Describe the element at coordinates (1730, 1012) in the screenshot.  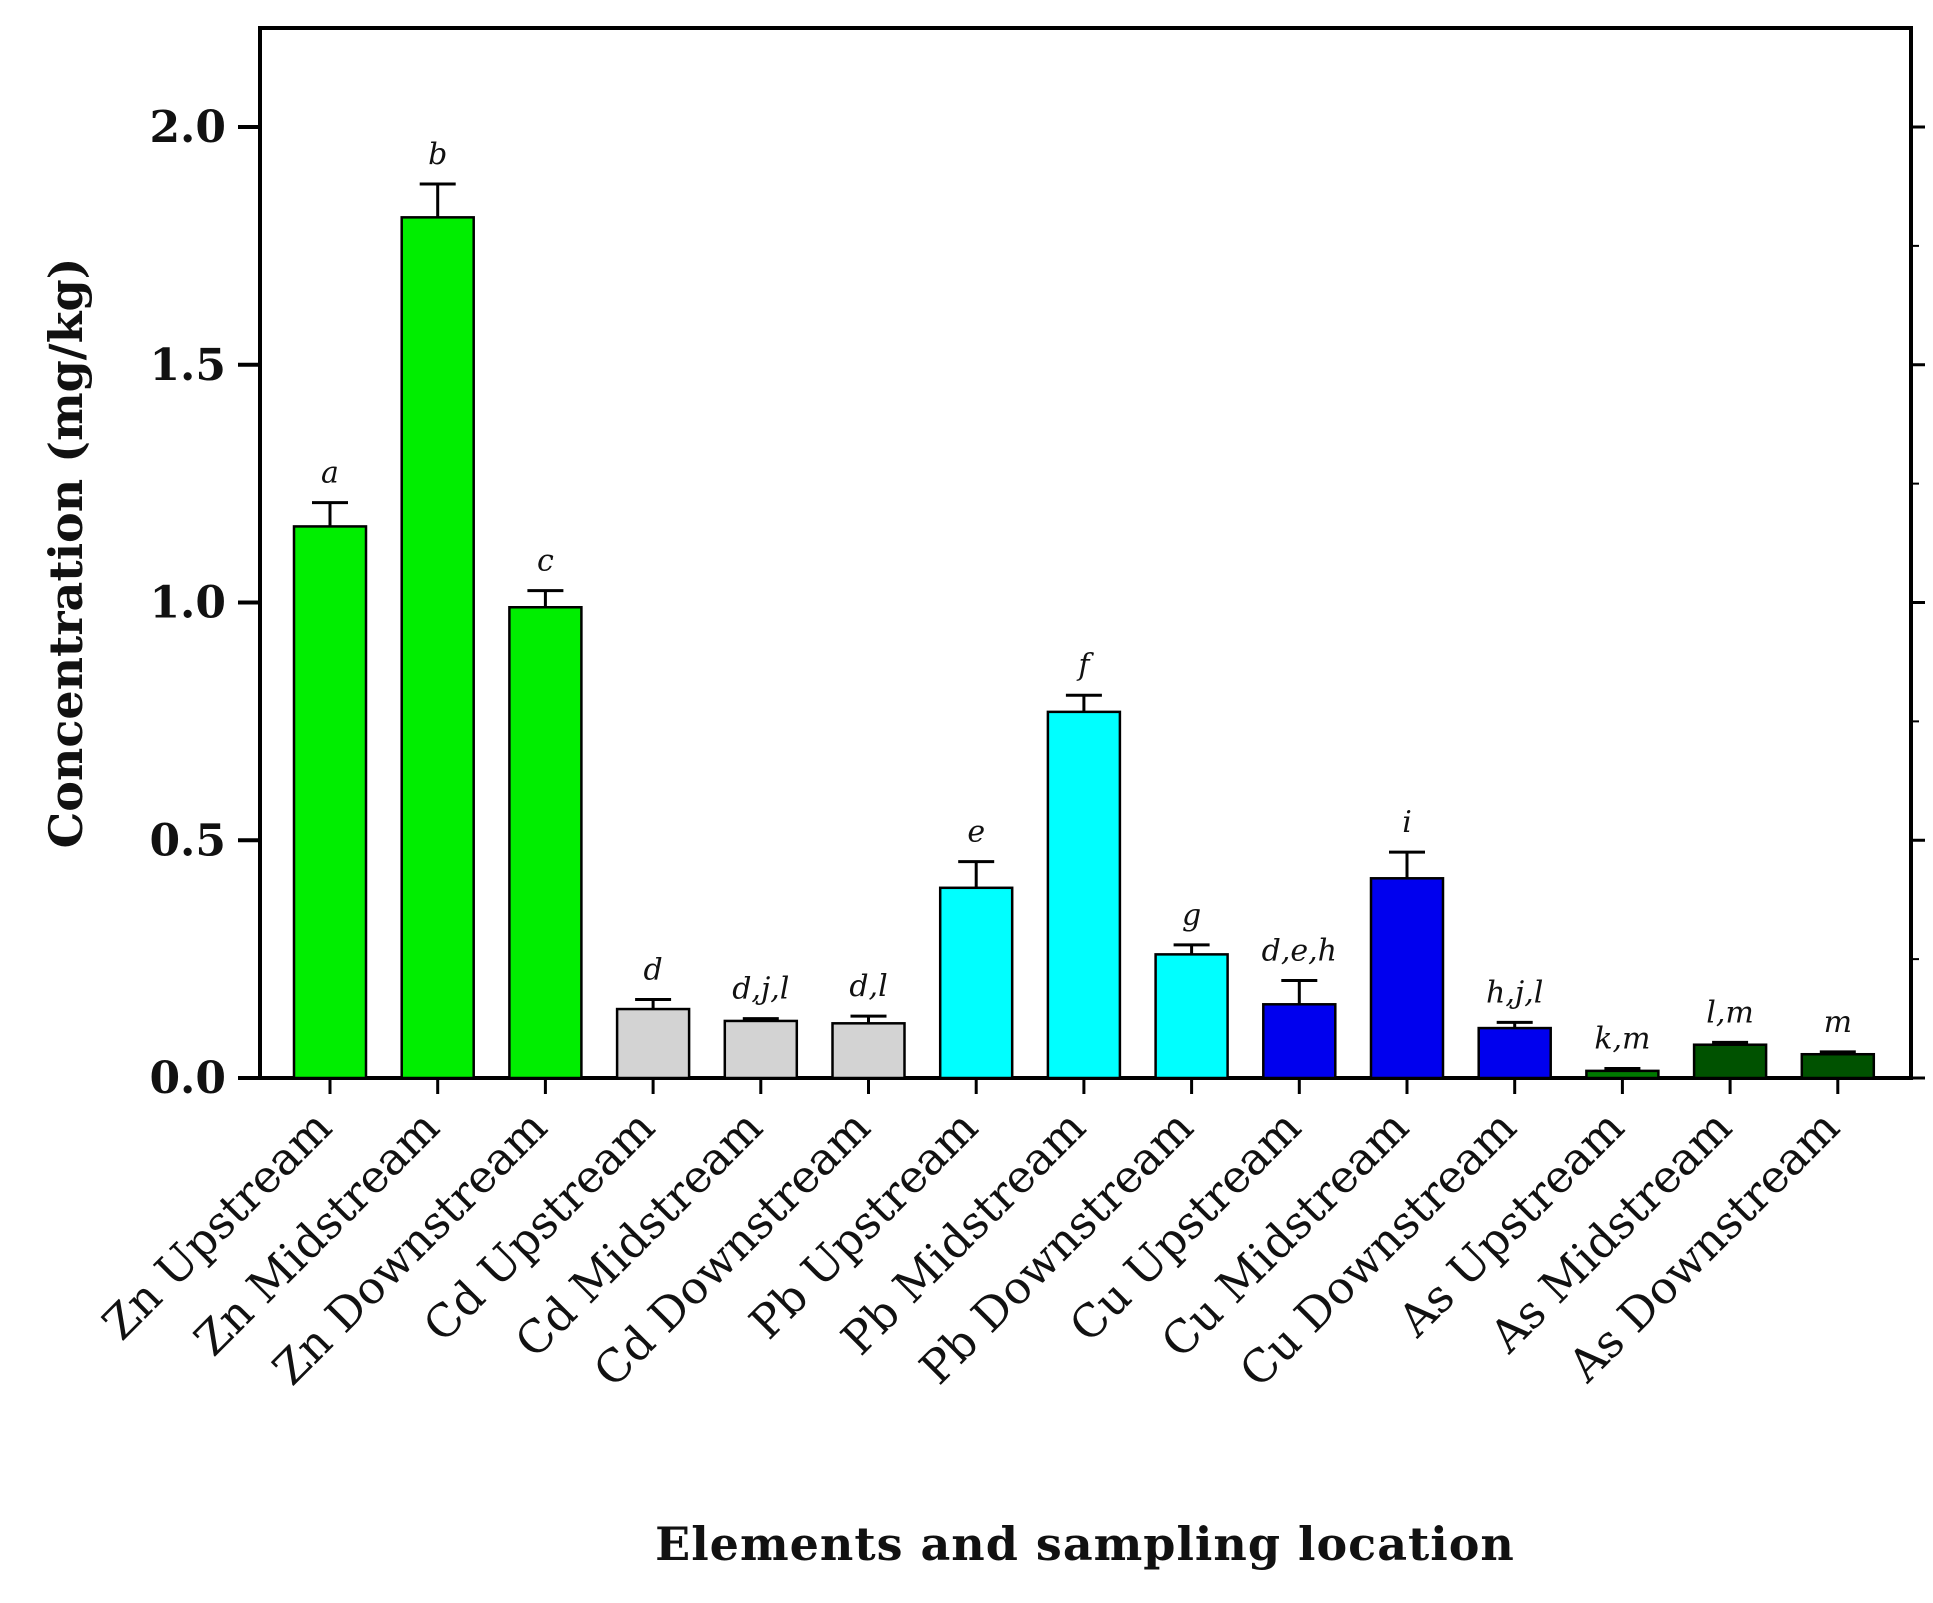
I see `significance-label: l,m` at that location.